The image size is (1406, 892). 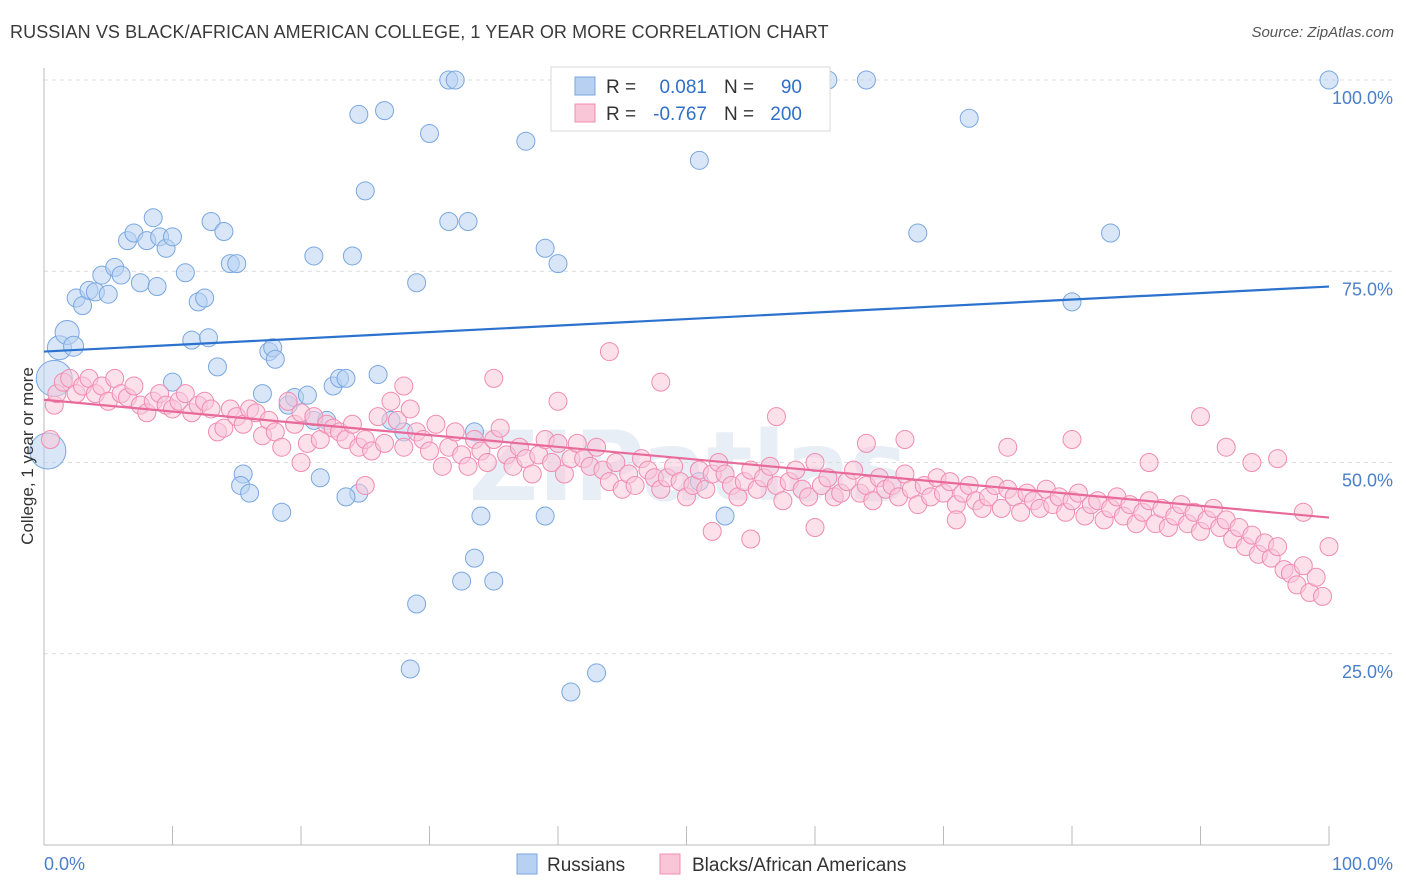 I want to click on series-legend-swatch-blacks, so click(x=670, y=864).